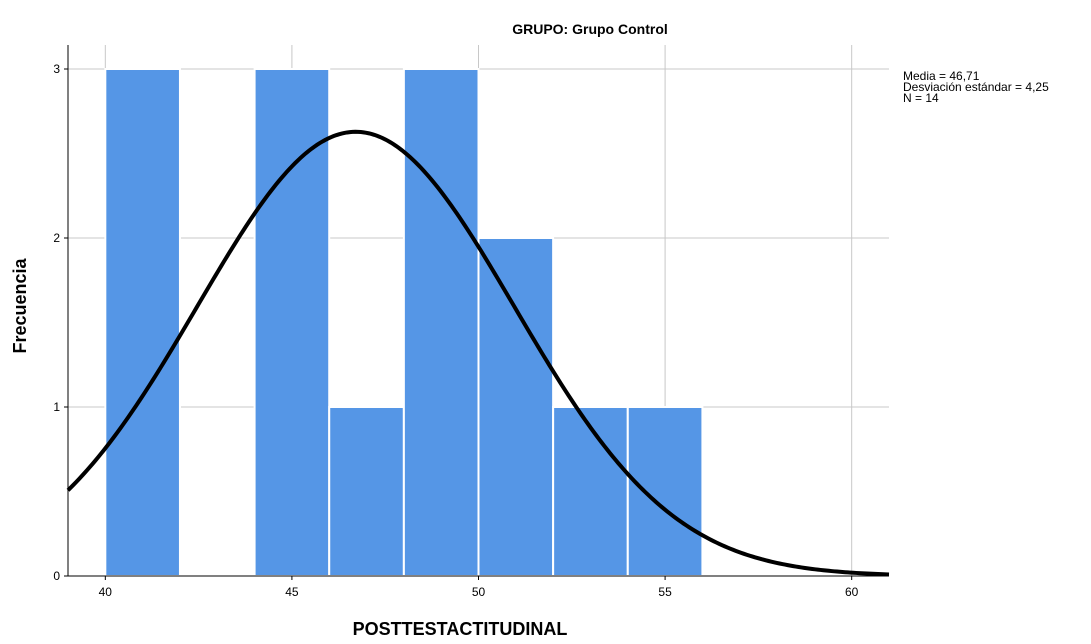 This screenshot has height=644, width=1091. I want to click on x-tick-label: 45, so click(292, 592).